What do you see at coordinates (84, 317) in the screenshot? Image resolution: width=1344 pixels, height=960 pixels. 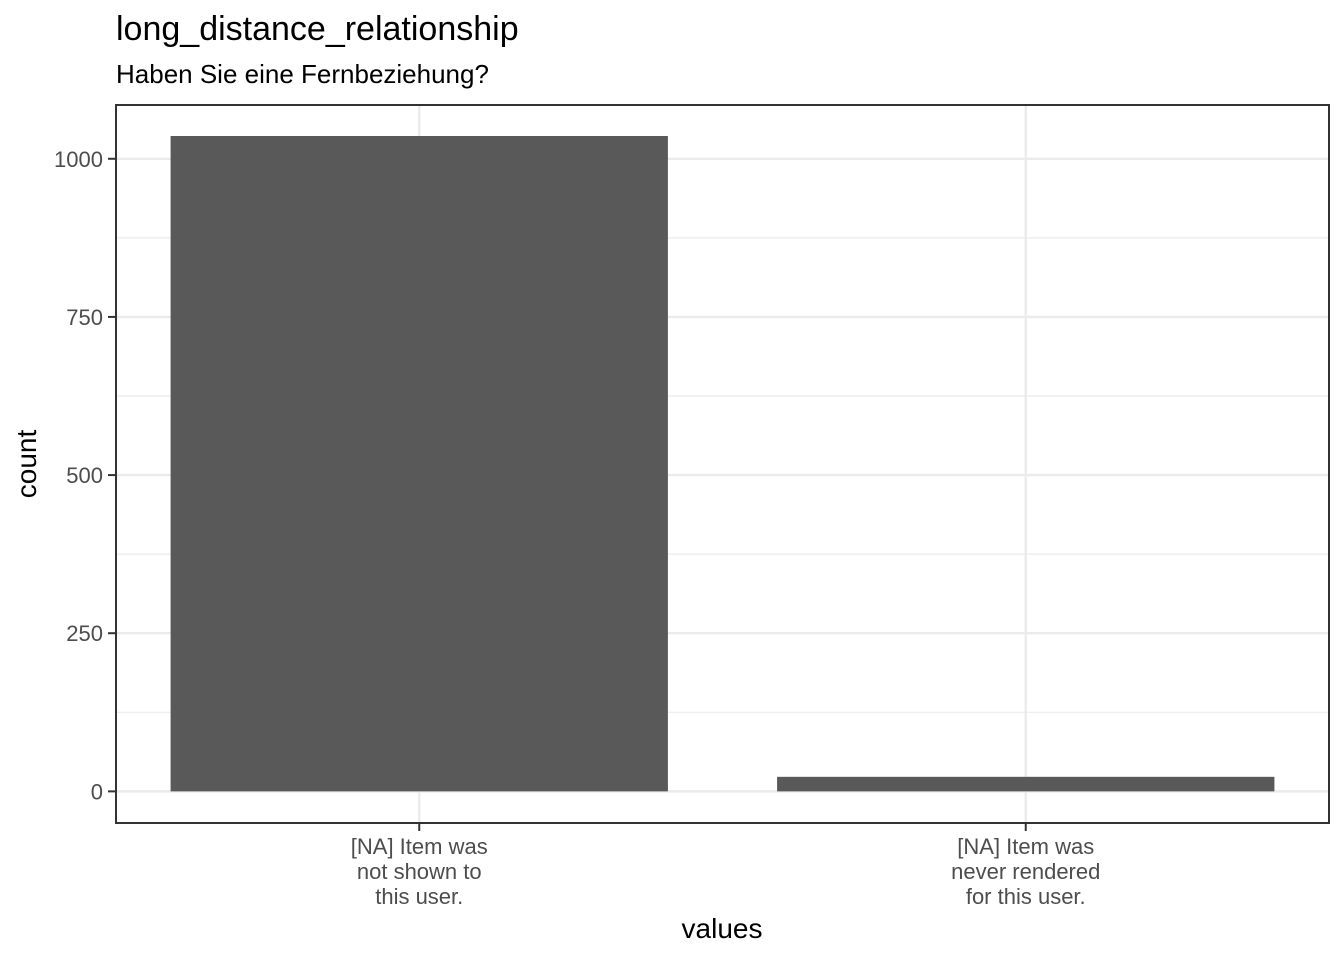 I see `y-tick-label: 750` at bounding box center [84, 317].